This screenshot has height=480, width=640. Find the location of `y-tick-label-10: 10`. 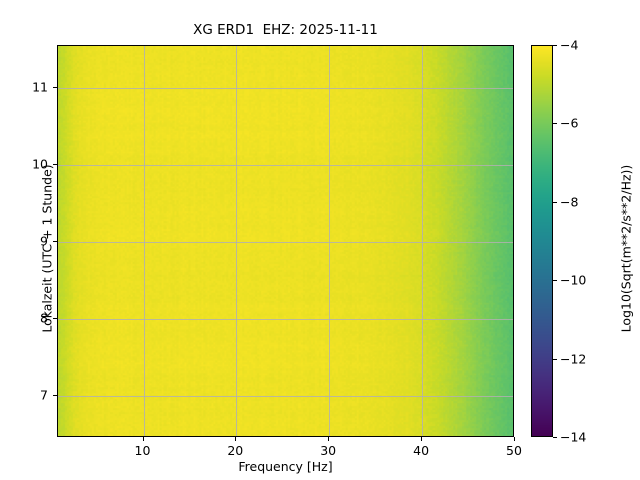

y-tick-label-10: 10 is located at coordinates (40, 164).